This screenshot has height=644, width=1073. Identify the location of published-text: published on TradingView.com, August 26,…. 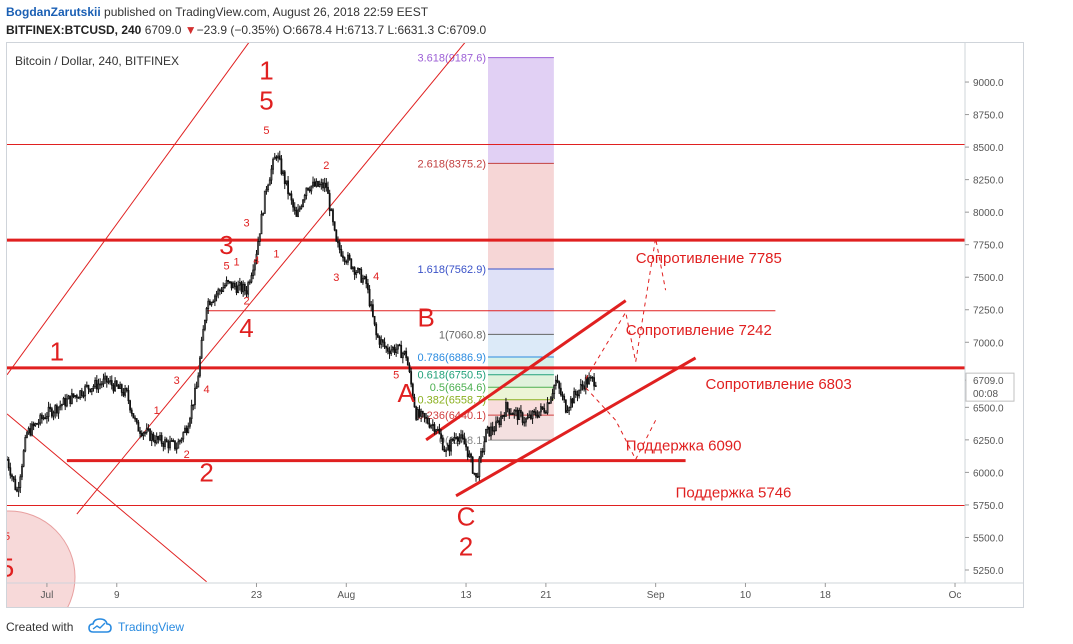
(264, 12).